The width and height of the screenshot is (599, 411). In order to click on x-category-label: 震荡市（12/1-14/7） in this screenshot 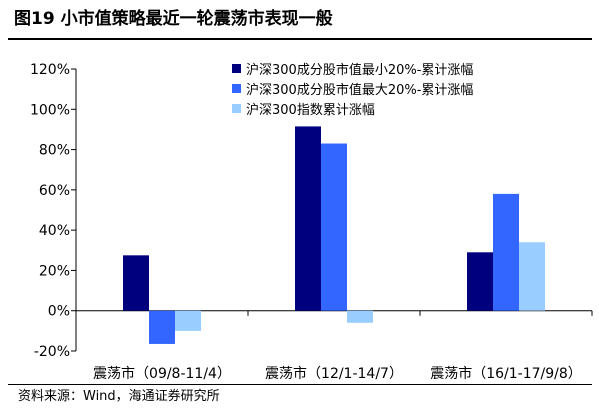, I will do `click(334, 373)`.